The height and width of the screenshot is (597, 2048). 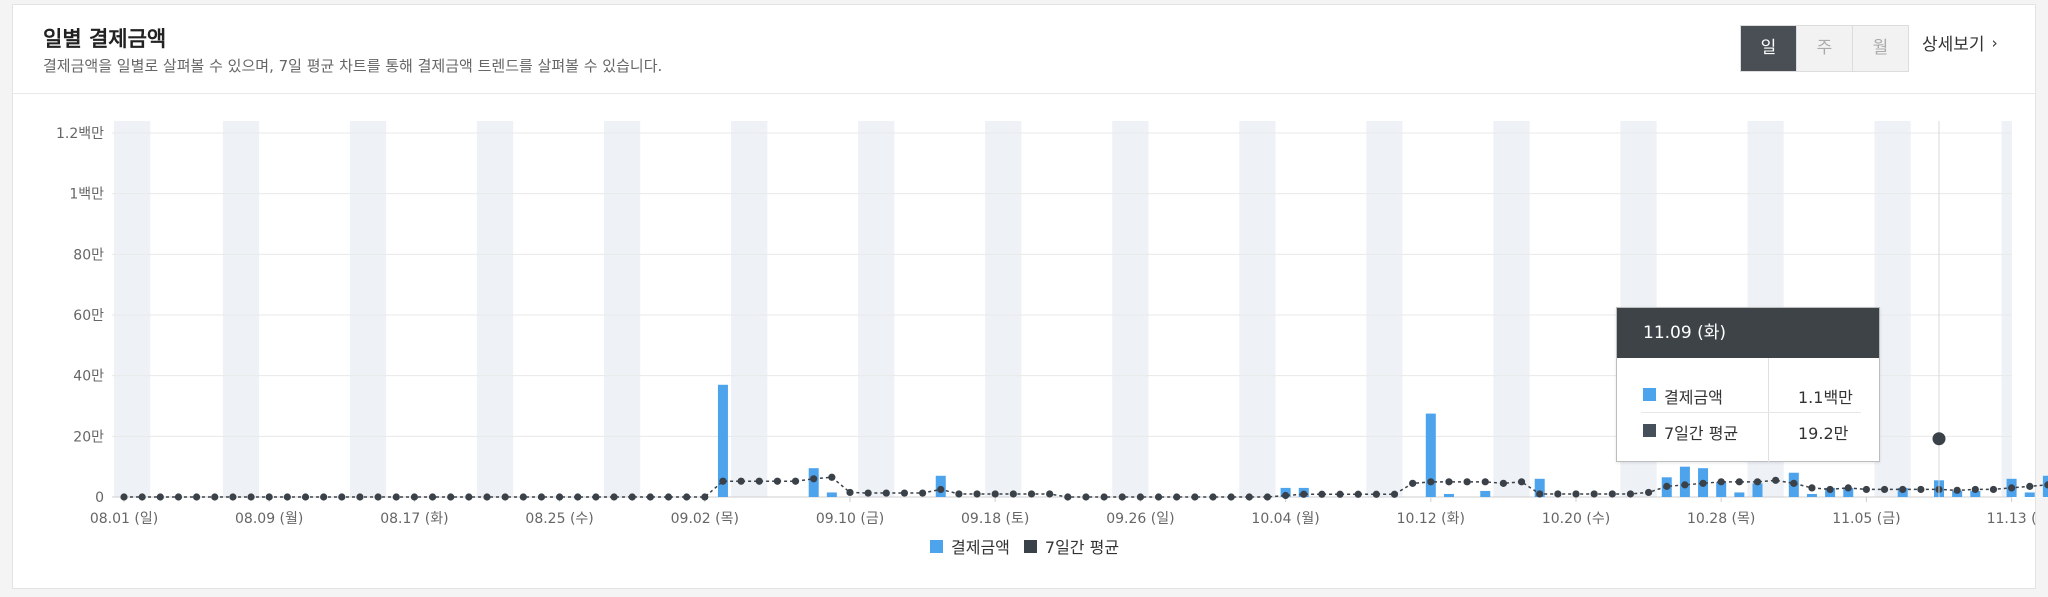 What do you see at coordinates (88, 437) in the screenshot?
I see `y-tick-label: 20만` at bounding box center [88, 437].